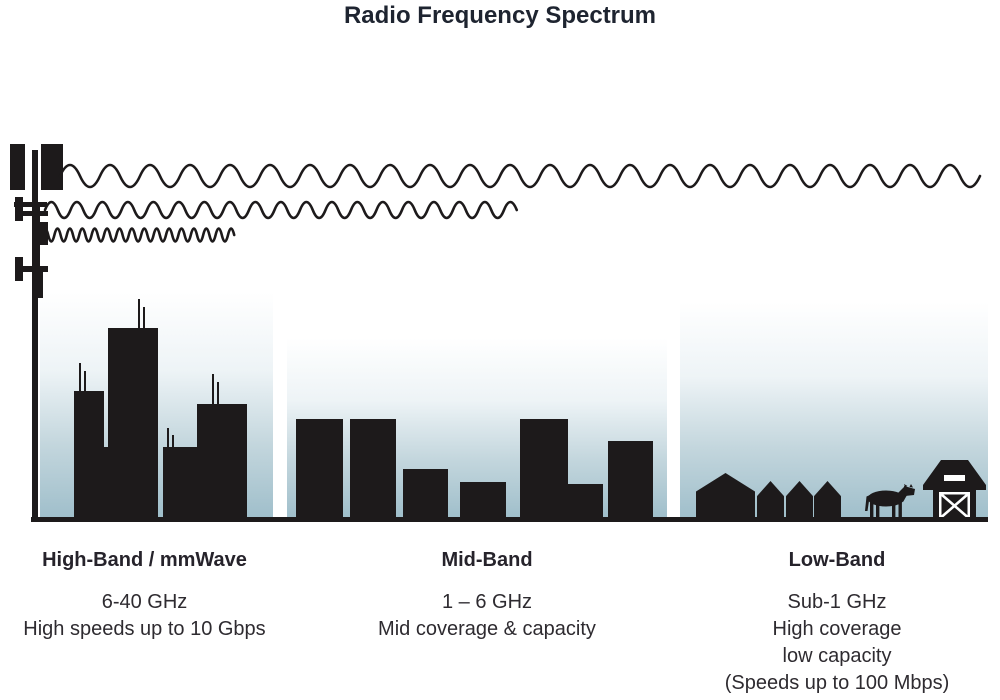 This screenshot has height=700, width=1000. Describe the element at coordinates (144, 602) in the screenshot. I see `band-frequency: 6-40 GHz` at that location.